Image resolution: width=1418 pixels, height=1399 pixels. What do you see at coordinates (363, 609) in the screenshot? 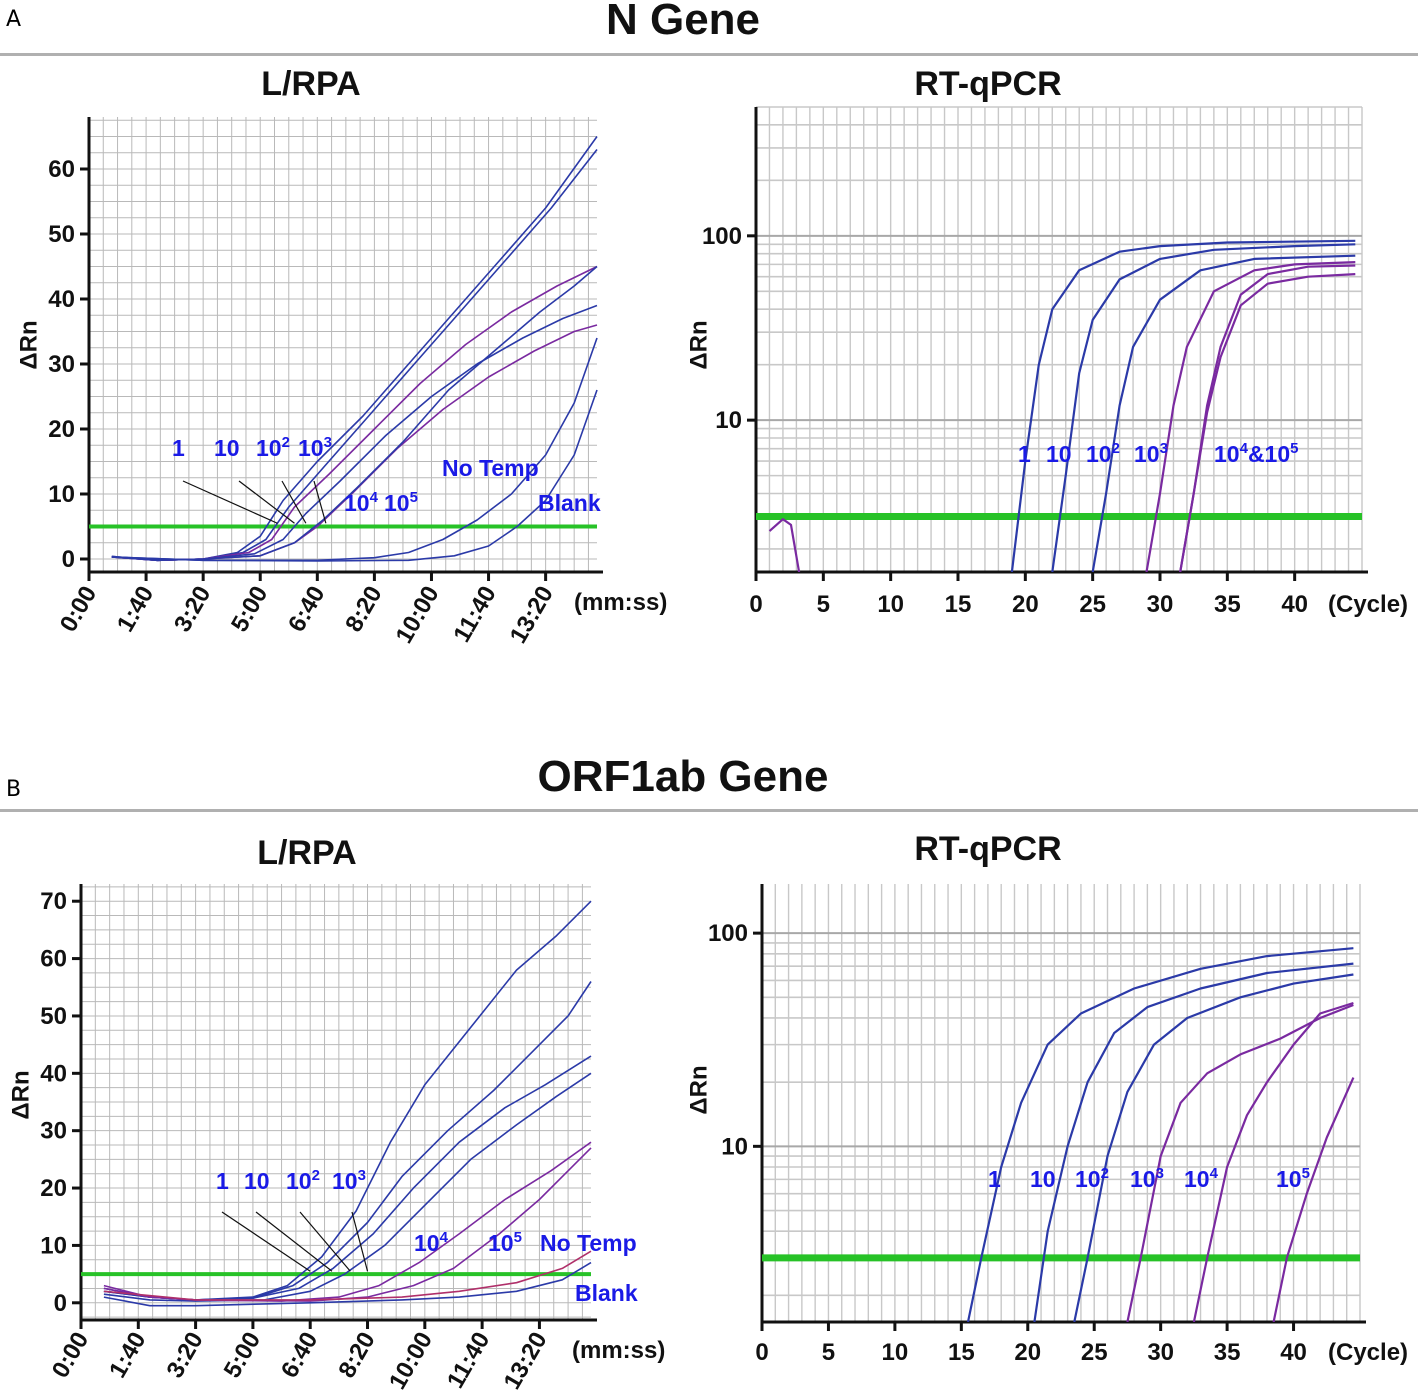
I see `x-tick-label: 8:20` at bounding box center [363, 609].